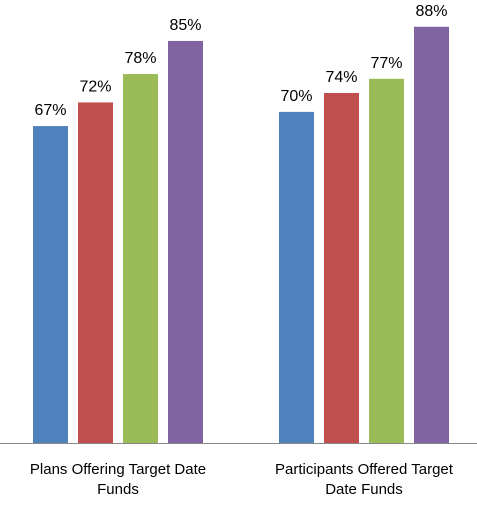 The height and width of the screenshot is (509, 477). Describe the element at coordinates (50, 110) in the screenshot. I see `data-label-1-1: 67%` at that location.